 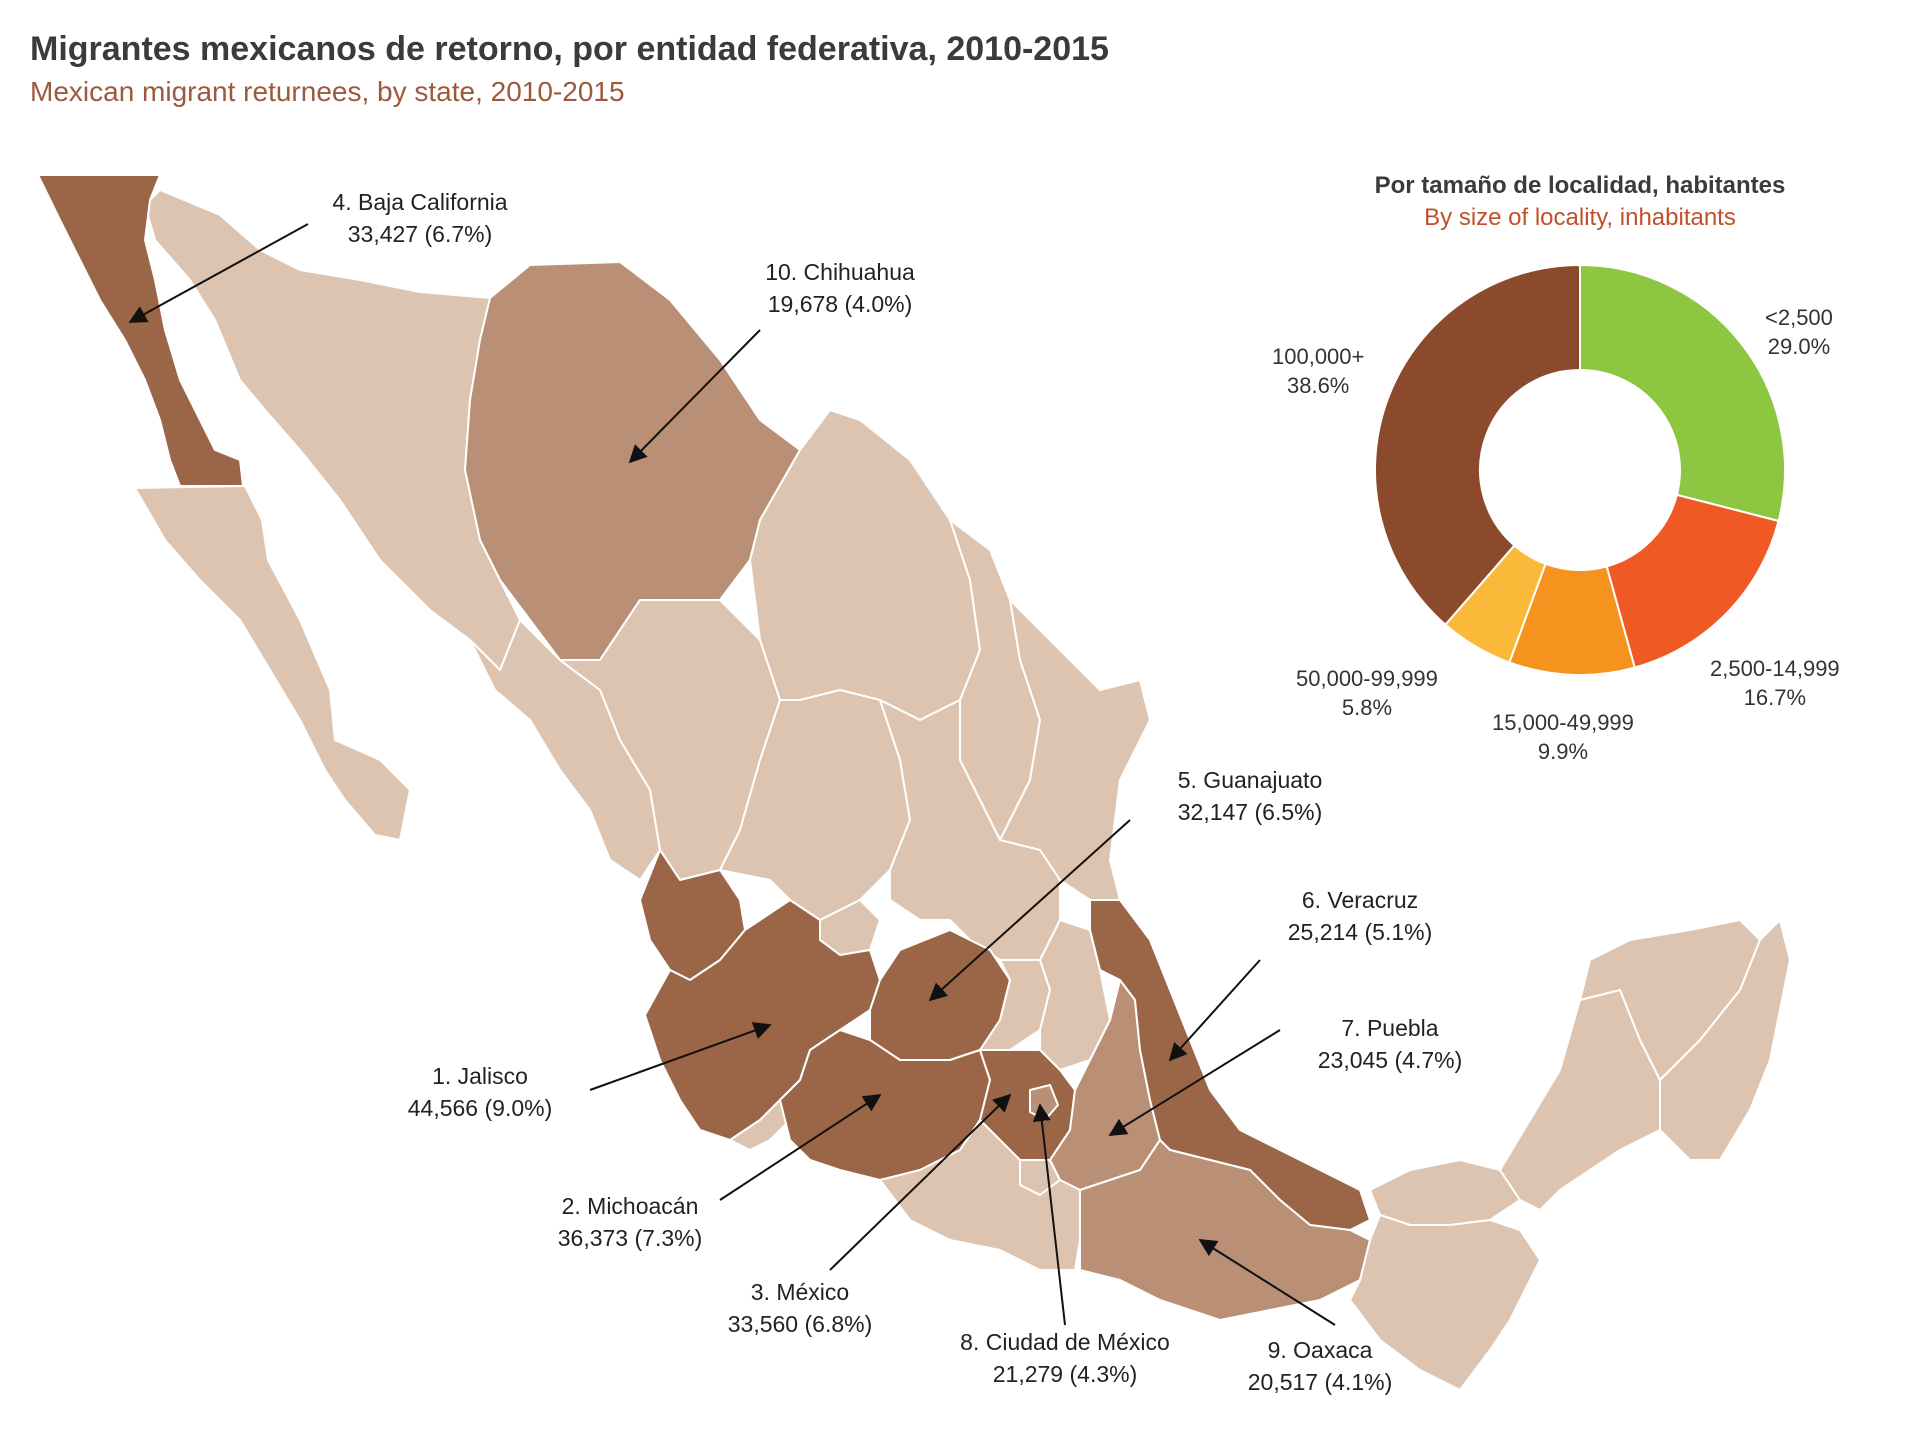 What do you see at coordinates (1214, 1010) in the screenshot?
I see `arrow-veracruz` at bounding box center [1214, 1010].